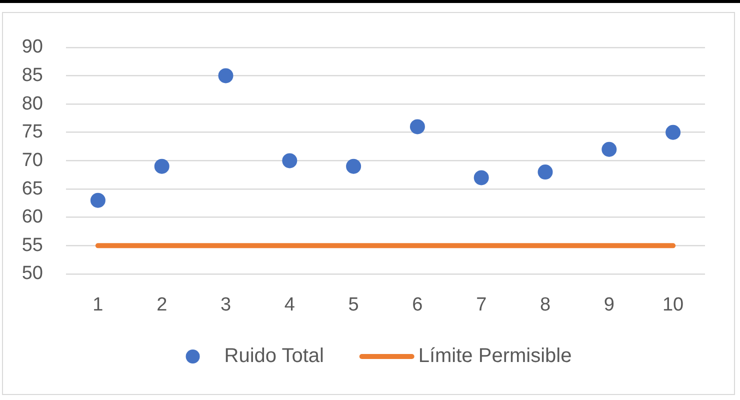  What do you see at coordinates (274, 356) in the screenshot?
I see `legend-label: Ruido Total` at bounding box center [274, 356].